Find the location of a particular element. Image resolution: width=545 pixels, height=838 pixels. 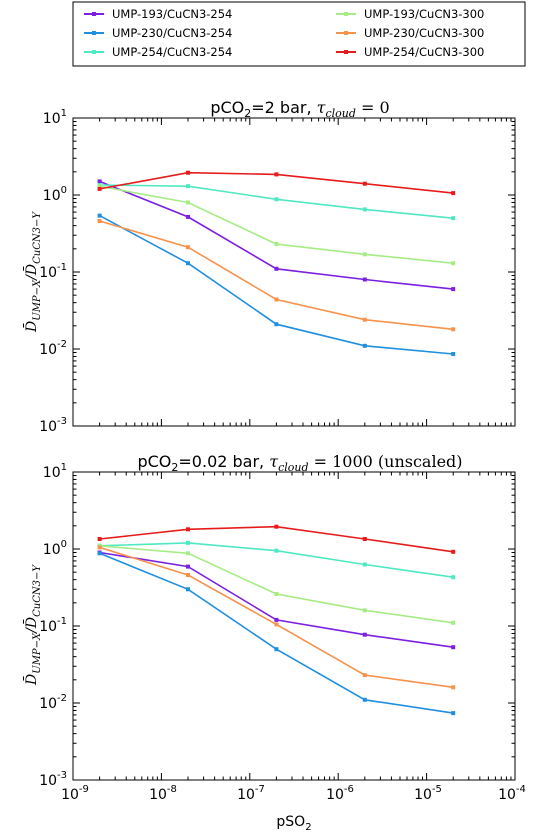

legend-frame is located at coordinates (299, 34).